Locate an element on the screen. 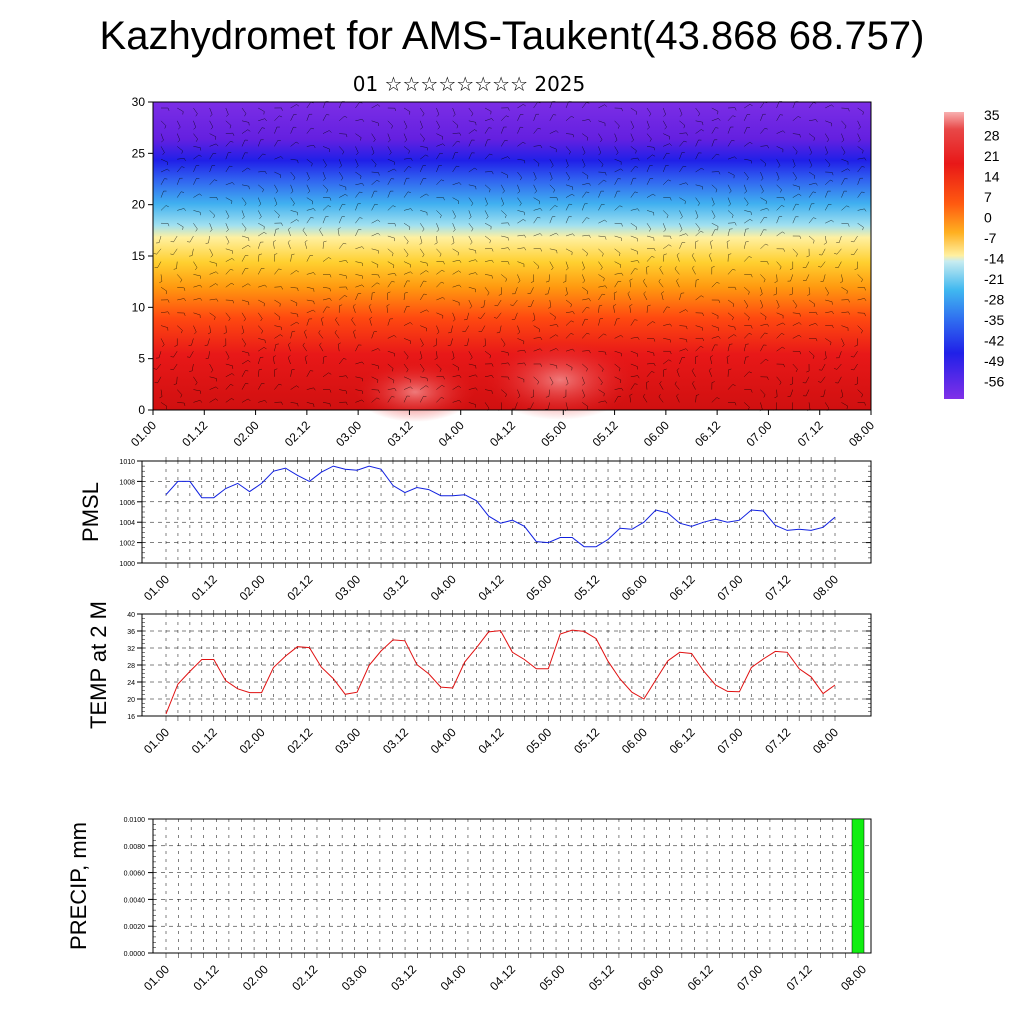 Image resolution: width=1024 pixels, height=1024 pixels. cross-ytick-label: 20 is located at coordinates (139, 205).